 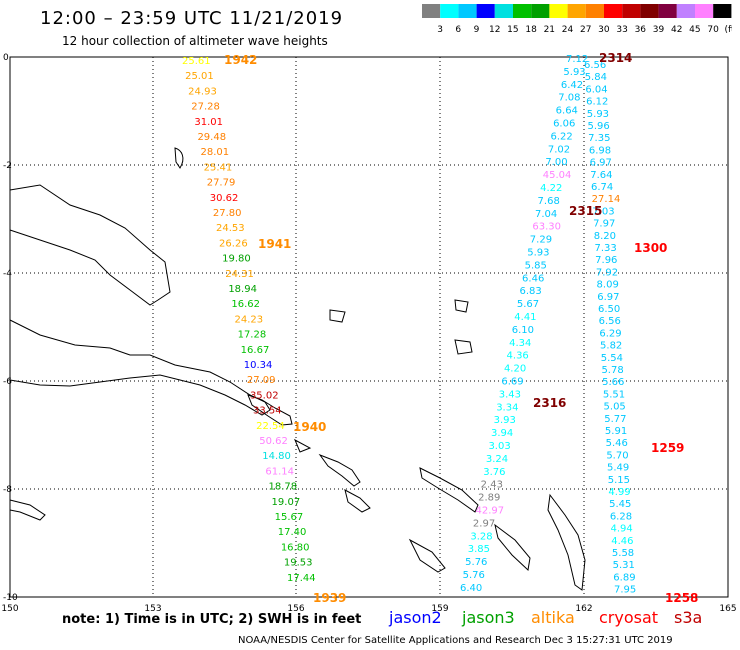 What do you see at coordinates (9, 609) in the screenshot?
I see `x-tick-label: 150` at bounding box center [9, 609].